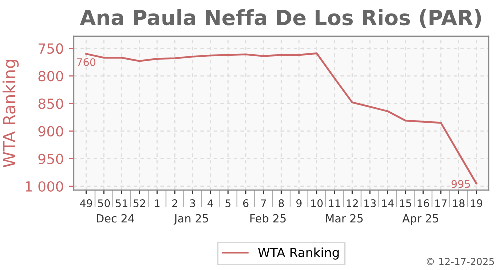  Describe the element at coordinates (86, 62) in the screenshot. I see `data-label: 760` at that location.